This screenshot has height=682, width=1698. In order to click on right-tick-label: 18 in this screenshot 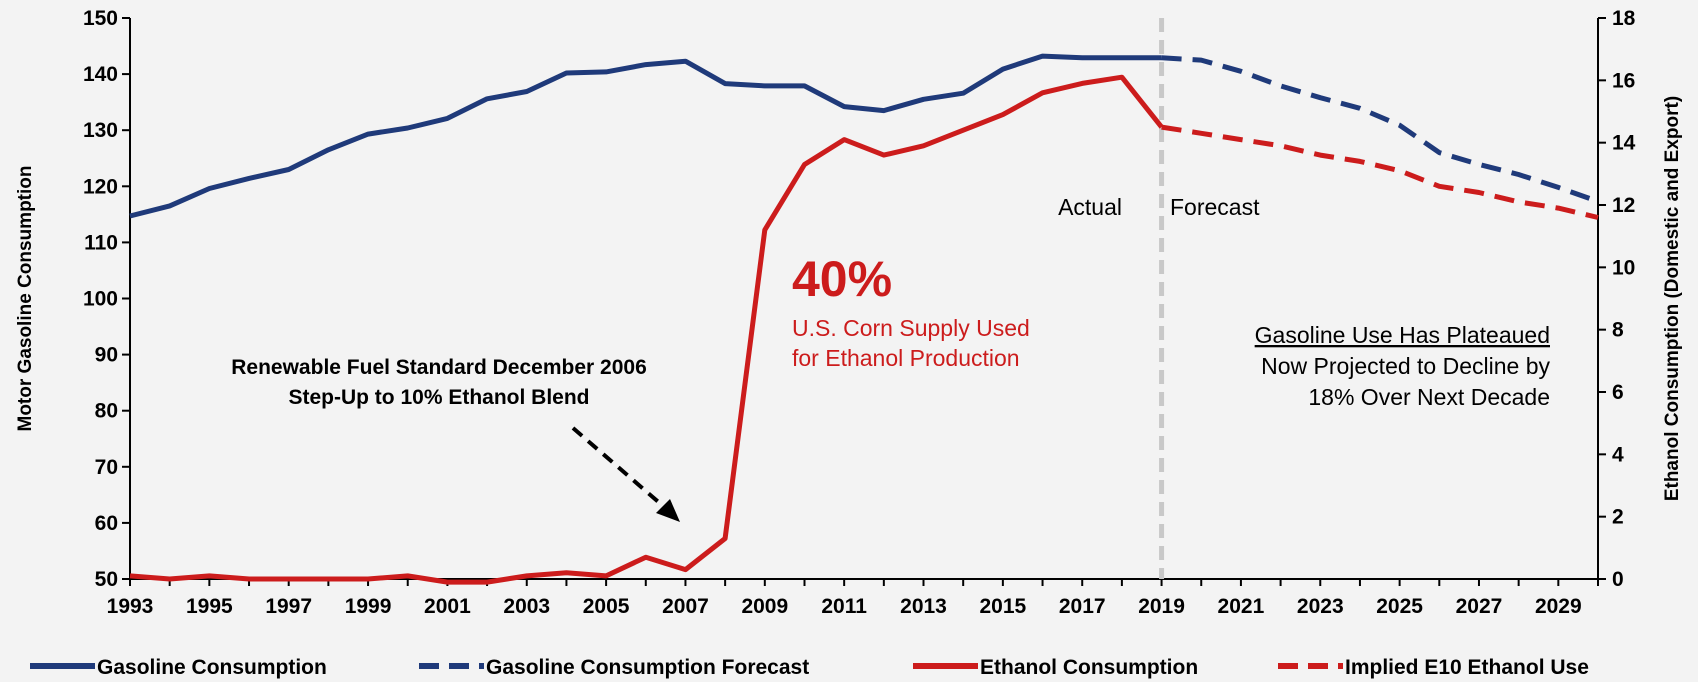, I will do `click(1624, 18)`.